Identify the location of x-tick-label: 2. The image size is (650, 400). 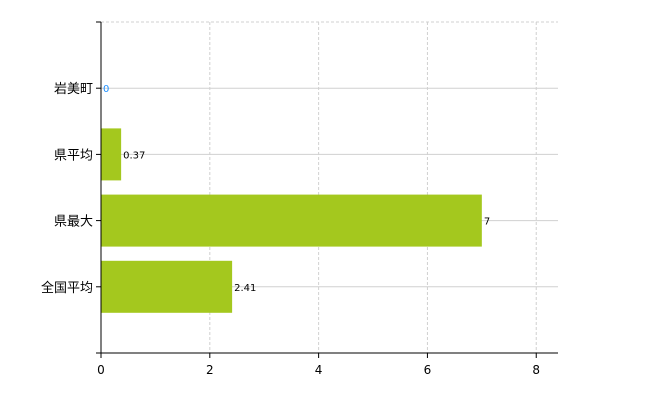
(210, 370).